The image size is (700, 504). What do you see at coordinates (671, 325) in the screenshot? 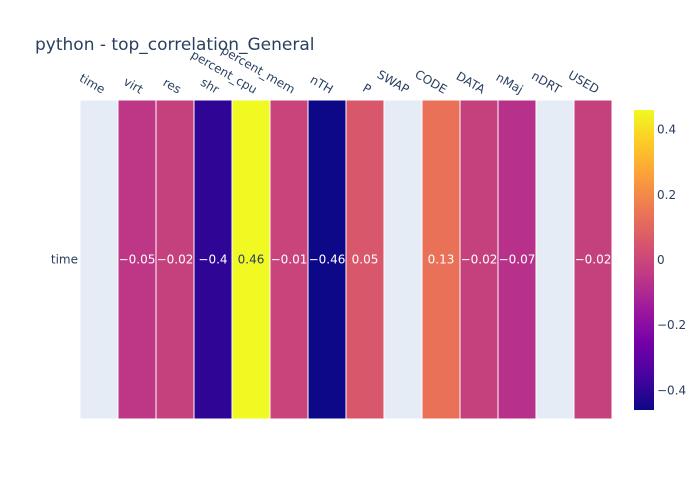
I see `colorbar-tick-label: −0.2` at bounding box center [671, 325].